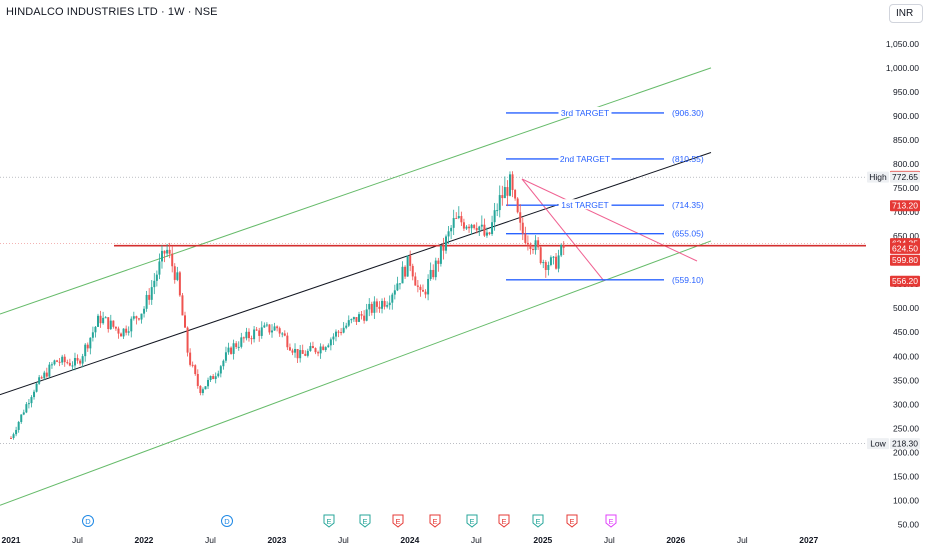  What do you see at coordinates (609, 220) in the screenshot?
I see `wedge-upper-line` at bounding box center [609, 220].